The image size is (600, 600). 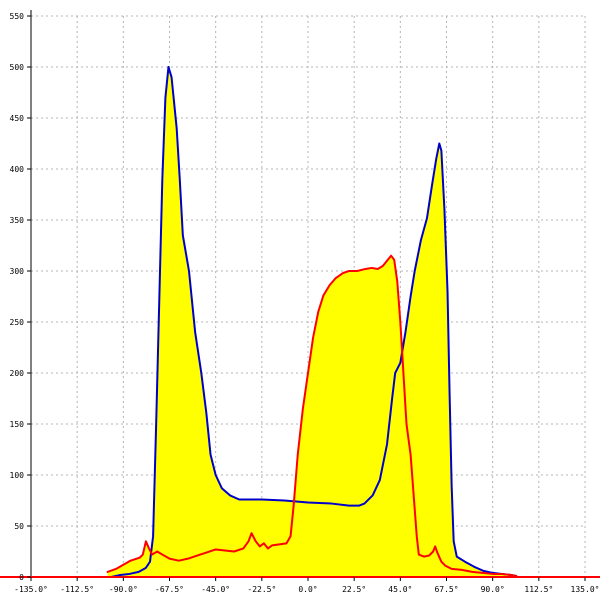 What do you see at coordinates (538, 589) in the screenshot?
I see `x-tick-label: 112.5°` at bounding box center [538, 589].